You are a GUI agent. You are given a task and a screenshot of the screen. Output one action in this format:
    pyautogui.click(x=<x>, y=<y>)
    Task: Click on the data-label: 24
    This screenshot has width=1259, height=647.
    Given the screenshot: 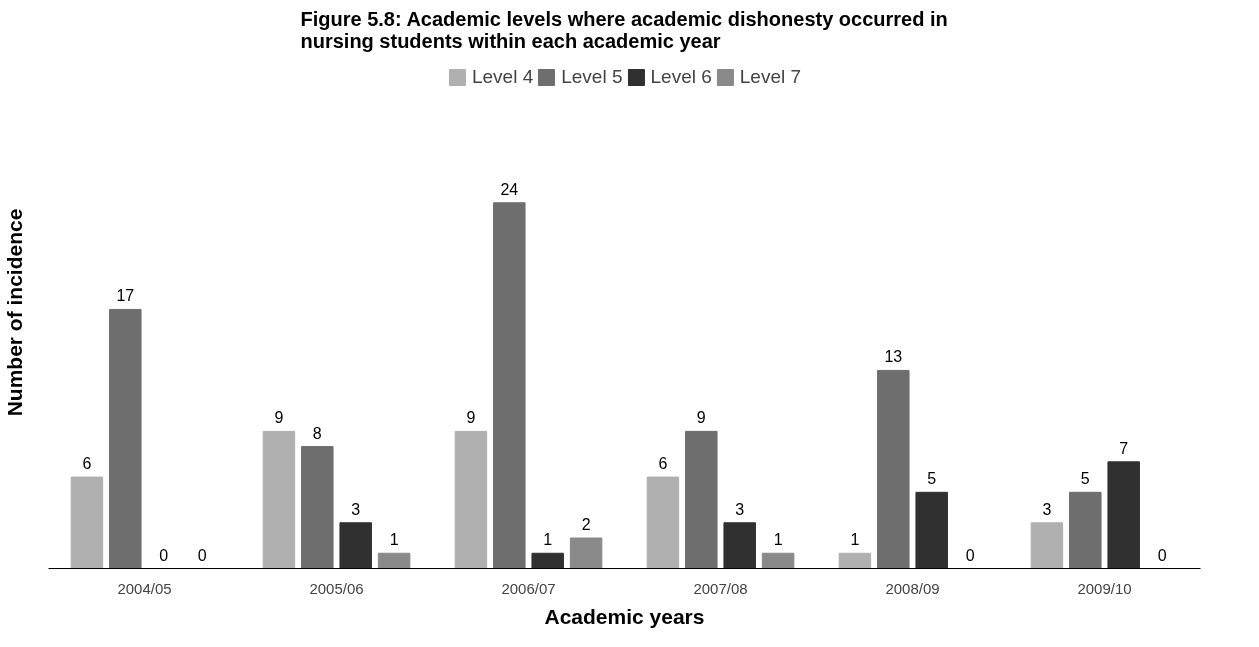 What is the action you would take?
    pyautogui.click(x=509, y=189)
    